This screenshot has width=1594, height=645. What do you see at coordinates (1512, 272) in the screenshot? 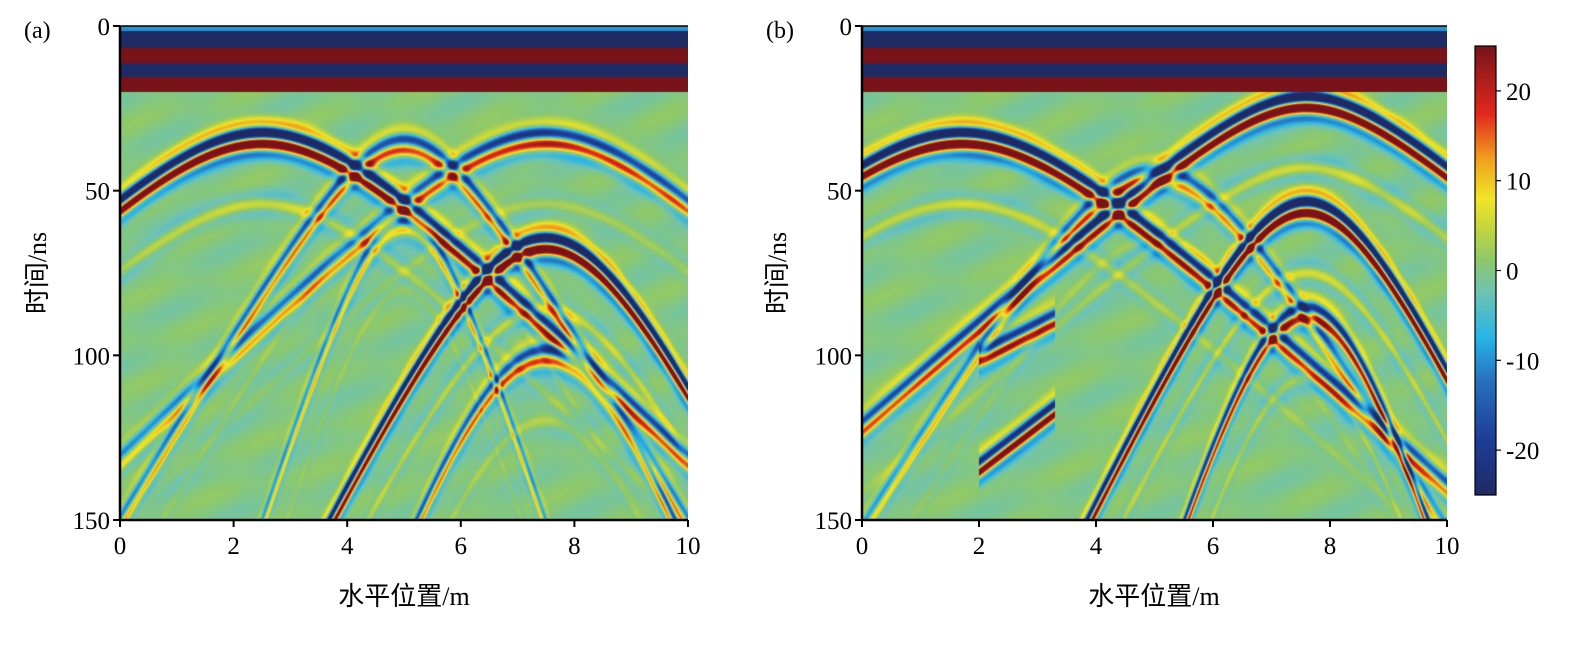
I see `colorbar-tick-label: 0` at bounding box center [1512, 272].